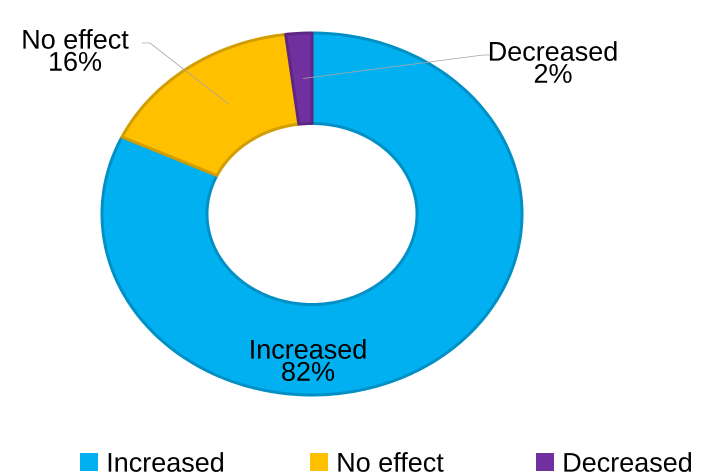 This screenshot has width=715, height=475. What do you see at coordinates (628, 462) in the screenshot?
I see `legend-label: Decreased` at bounding box center [628, 462].